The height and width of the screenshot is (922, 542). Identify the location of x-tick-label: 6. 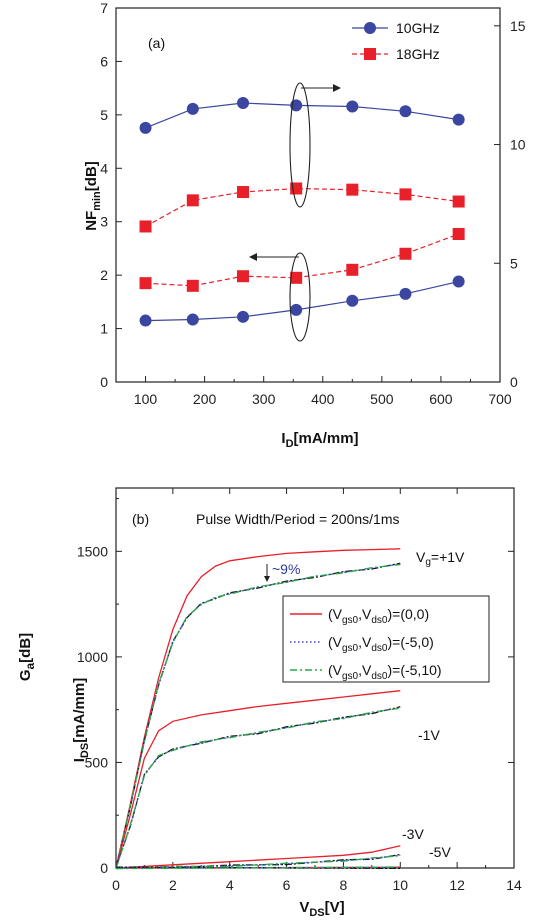
(287, 885).